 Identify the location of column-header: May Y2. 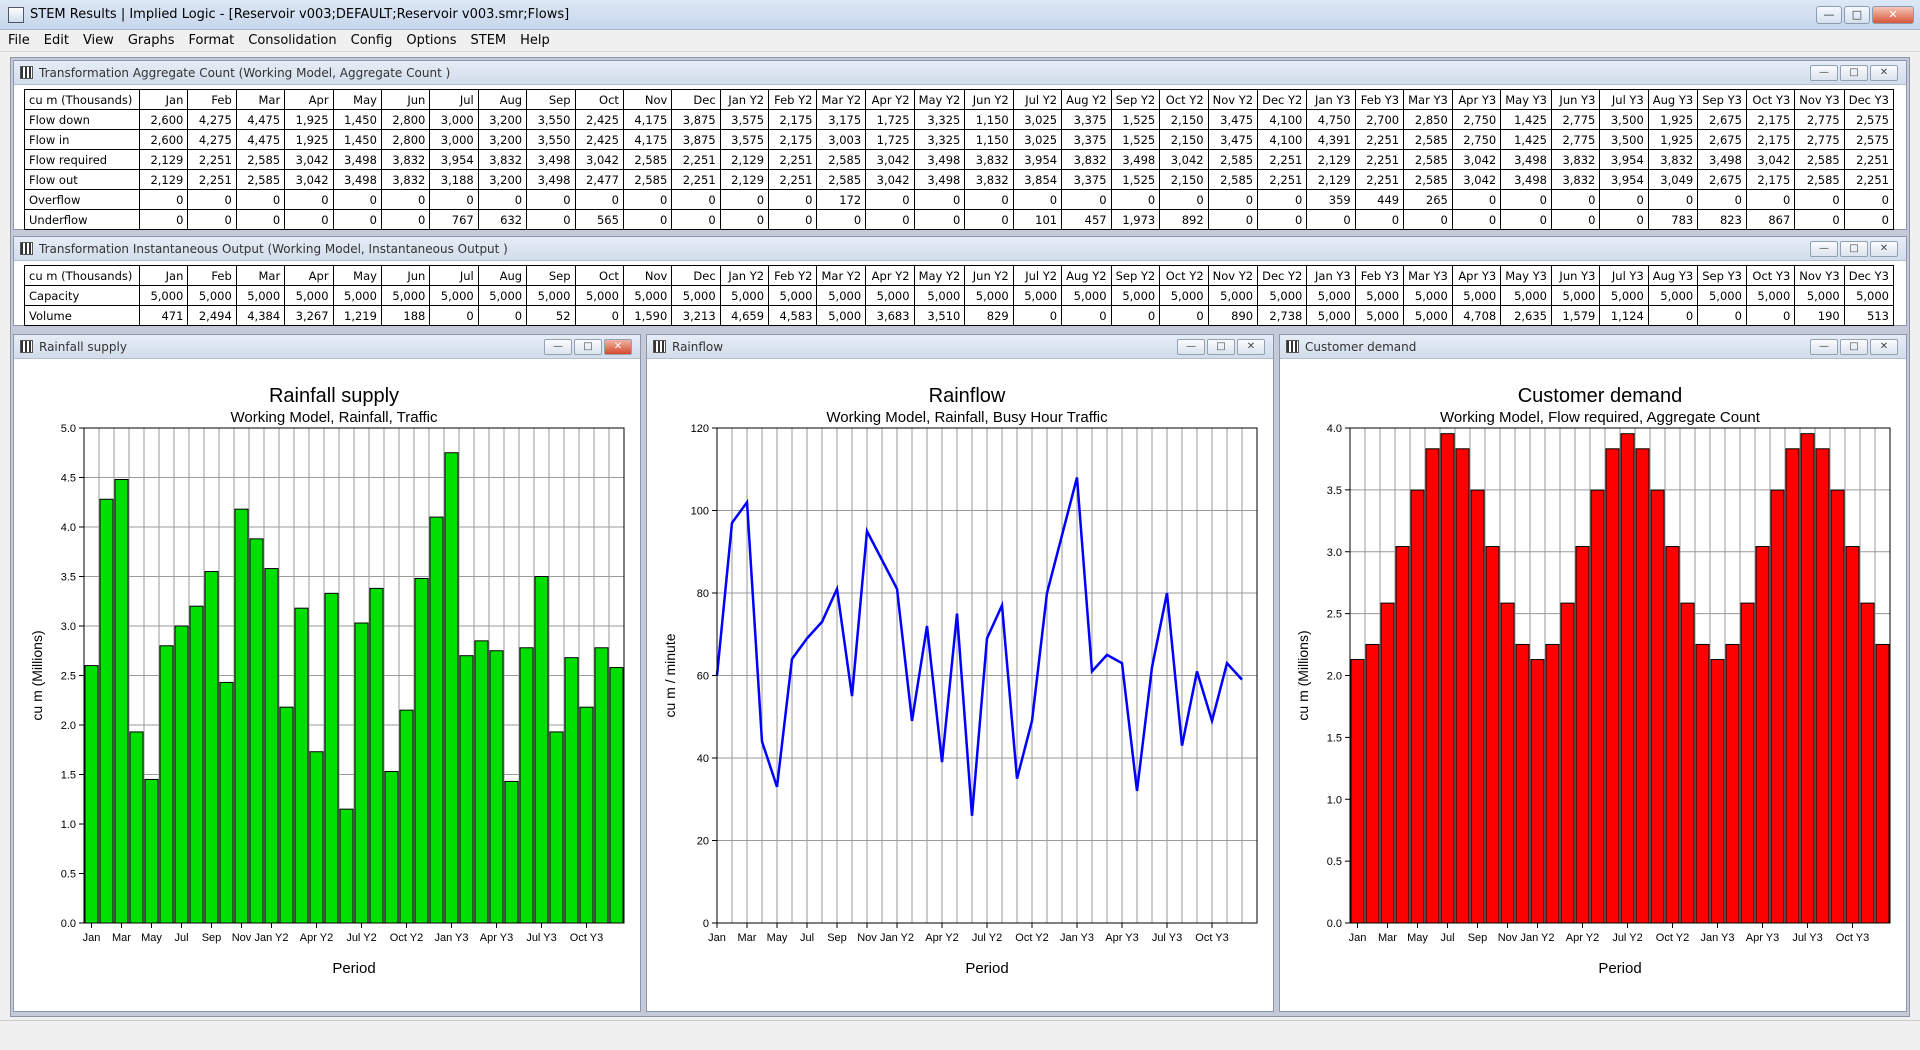
(939, 275).